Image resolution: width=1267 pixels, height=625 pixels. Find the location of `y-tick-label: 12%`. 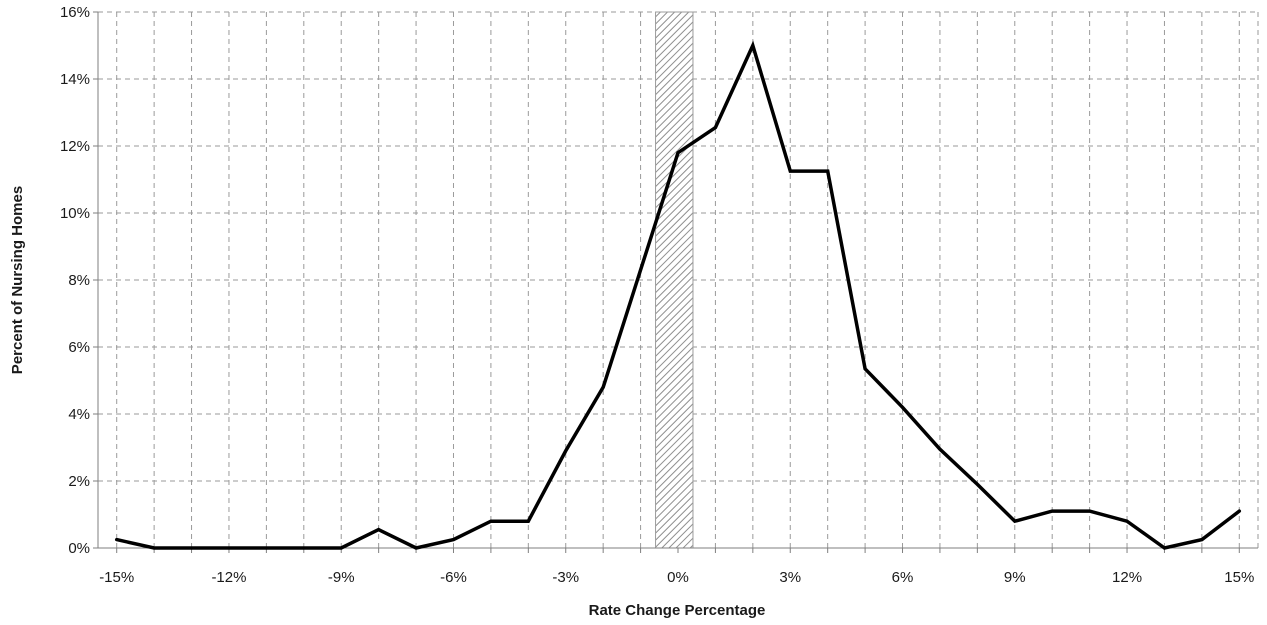

y-tick-label: 12% is located at coordinates (75, 146).